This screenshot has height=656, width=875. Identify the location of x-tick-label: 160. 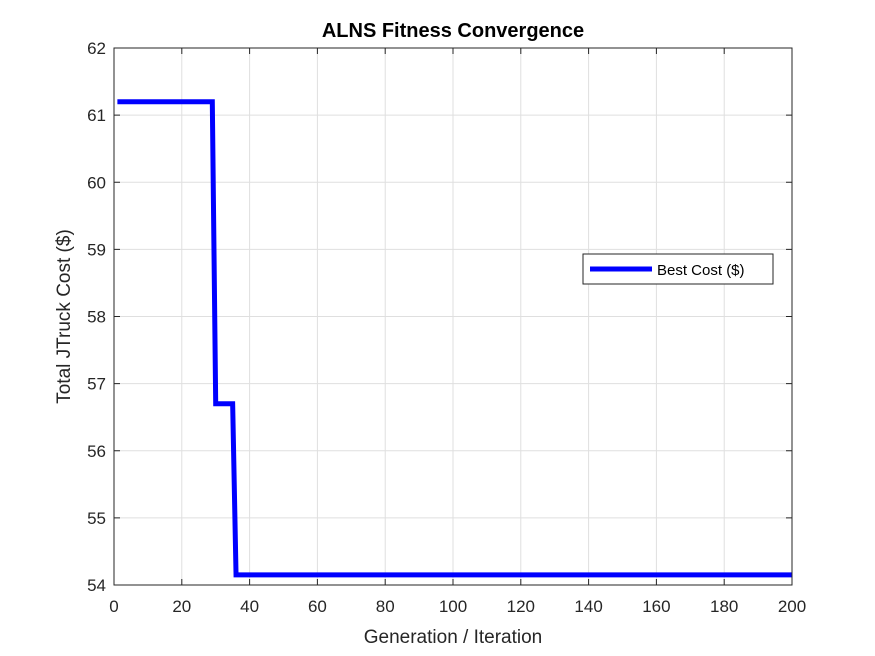
(656, 606).